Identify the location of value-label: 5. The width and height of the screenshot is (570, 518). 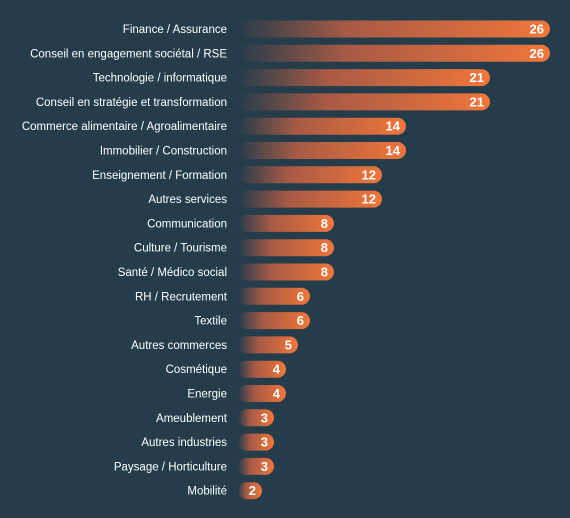
(288, 344).